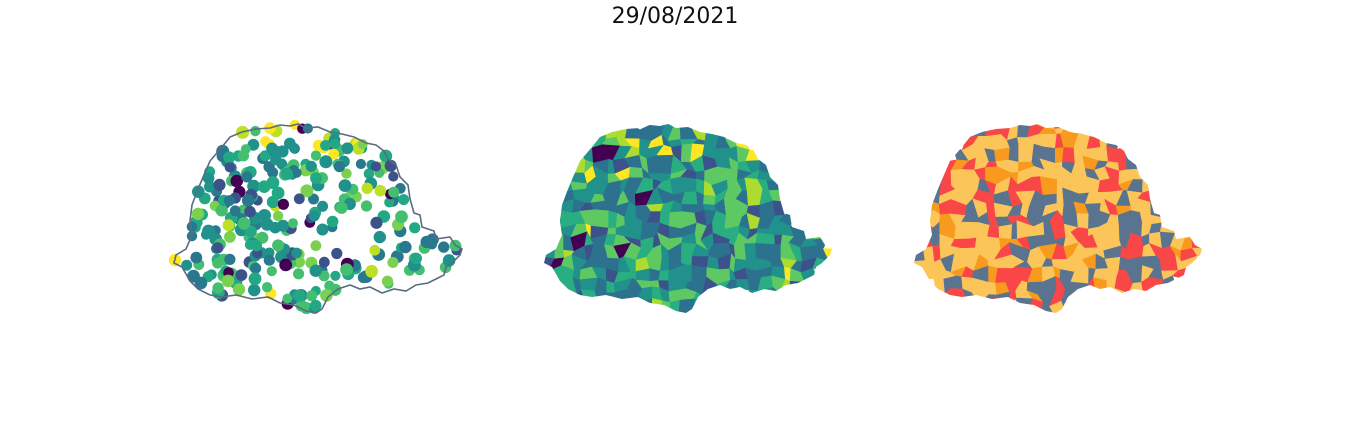  What do you see at coordinates (675, 16) in the screenshot?
I see `figure-title: 29/08/2021` at bounding box center [675, 16].